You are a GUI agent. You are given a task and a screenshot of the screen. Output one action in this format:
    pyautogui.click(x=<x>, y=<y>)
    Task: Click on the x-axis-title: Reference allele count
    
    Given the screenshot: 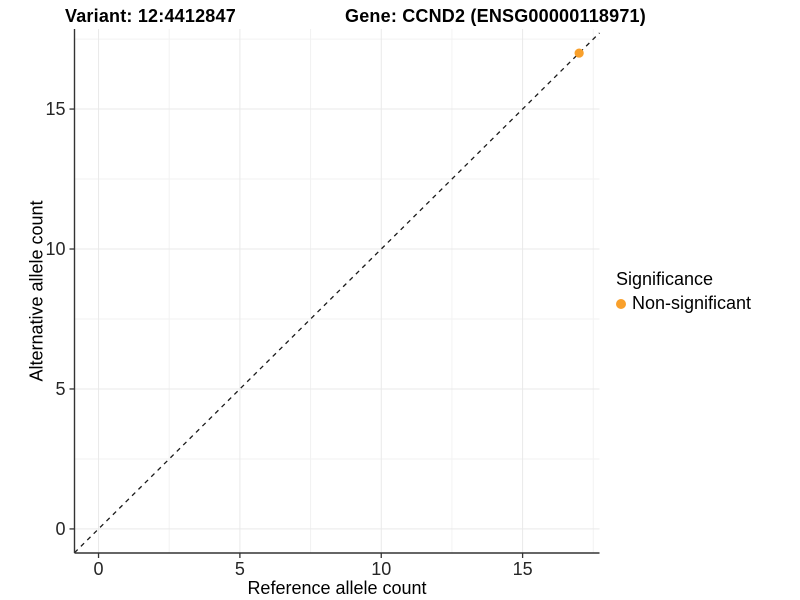 What is the action you would take?
    pyautogui.click(x=337, y=588)
    